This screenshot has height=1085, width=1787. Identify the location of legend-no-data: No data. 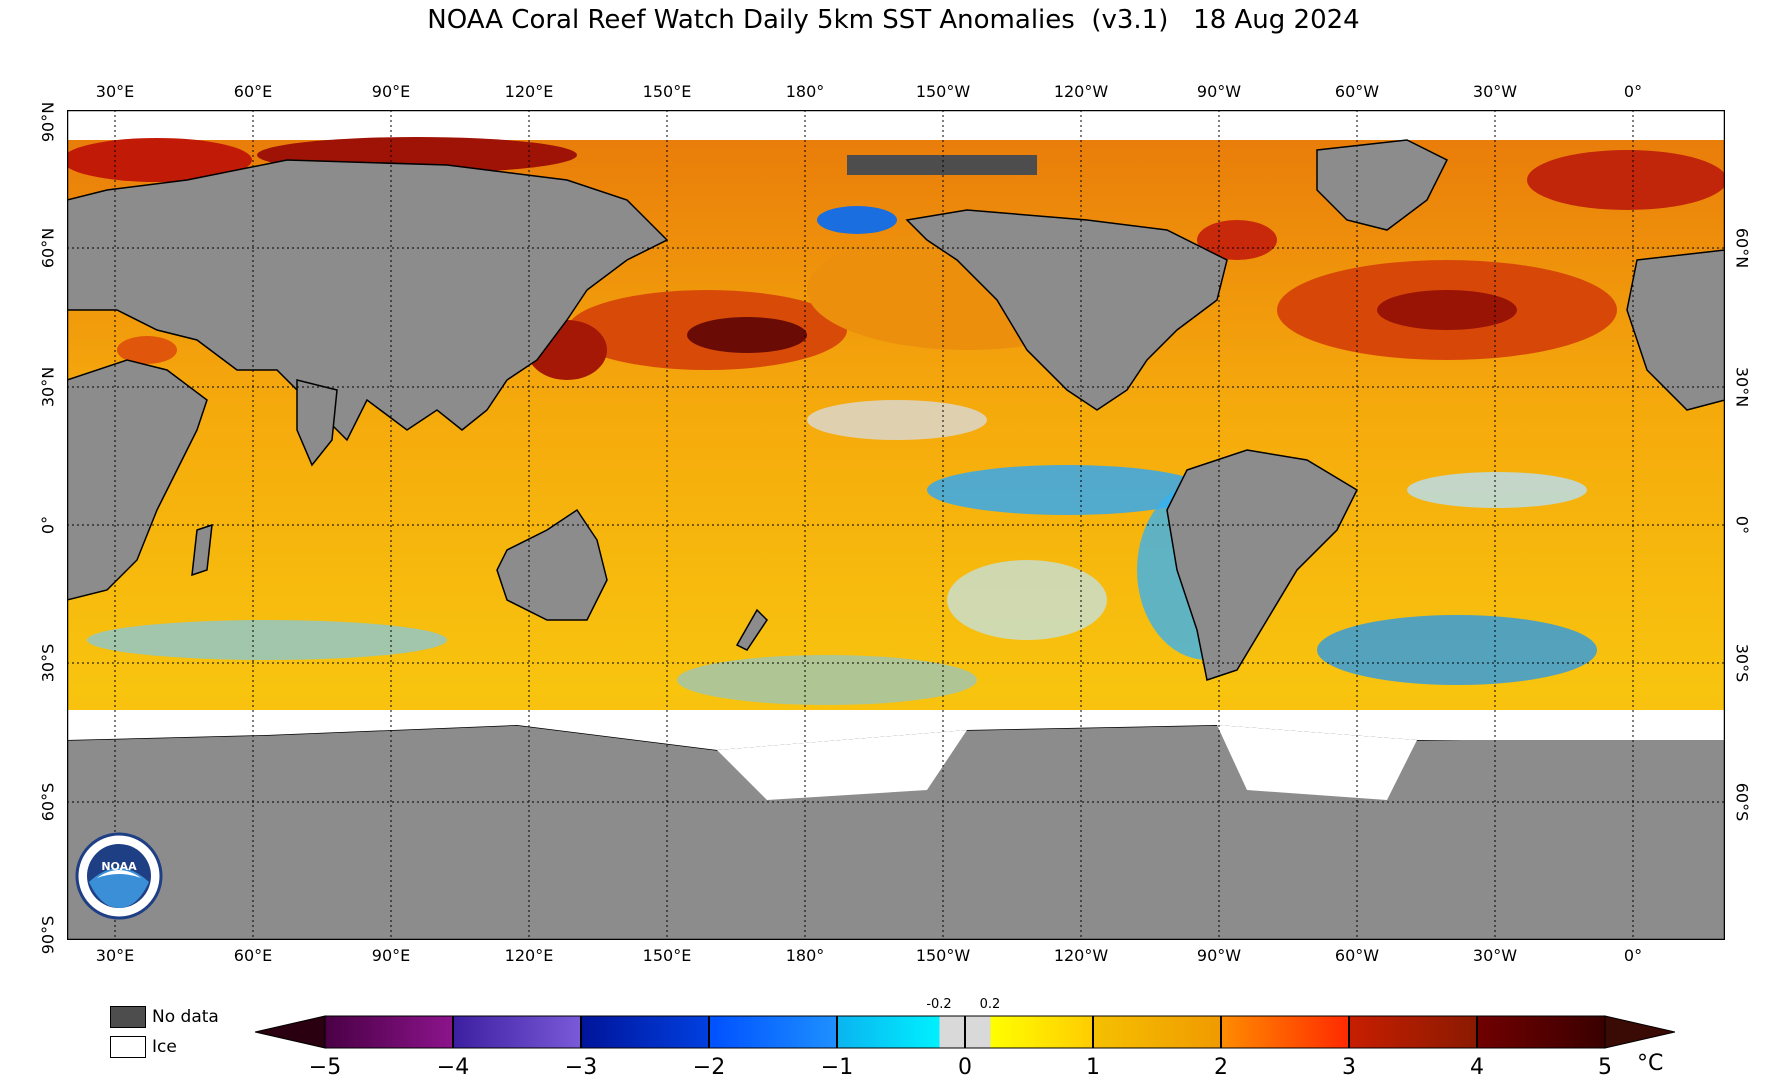
(164, 1017).